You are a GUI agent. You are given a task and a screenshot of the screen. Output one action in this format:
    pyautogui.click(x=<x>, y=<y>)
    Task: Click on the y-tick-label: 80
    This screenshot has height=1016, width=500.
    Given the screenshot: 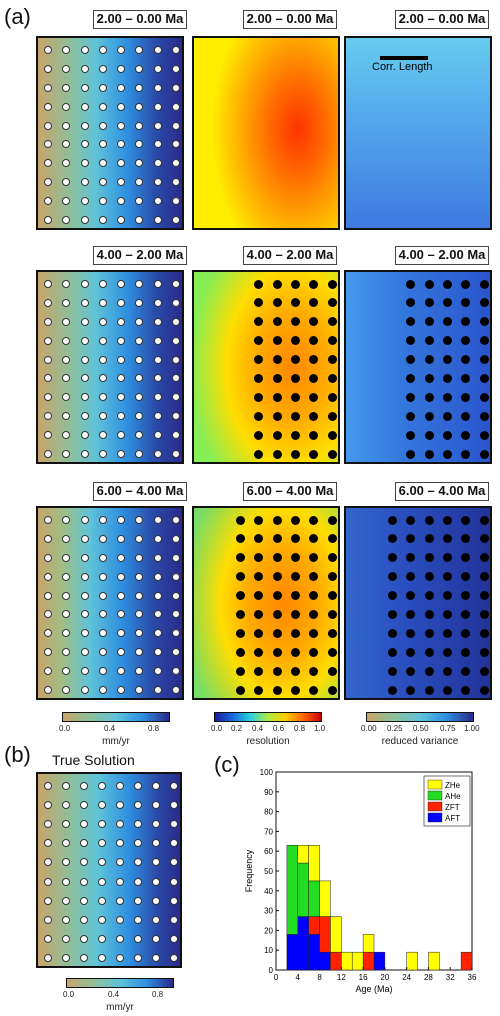 What is the action you would take?
    pyautogui.click(x=268, y=812)
    